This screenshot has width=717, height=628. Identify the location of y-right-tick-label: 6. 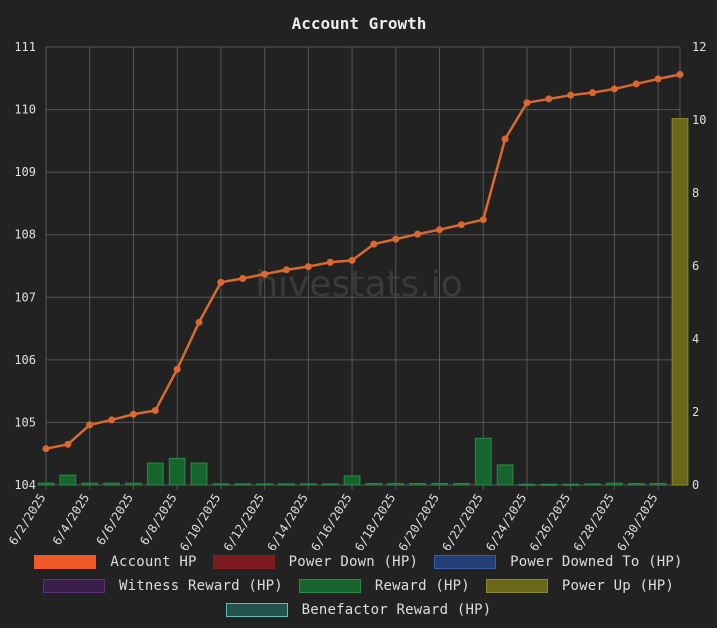
(695, 266).